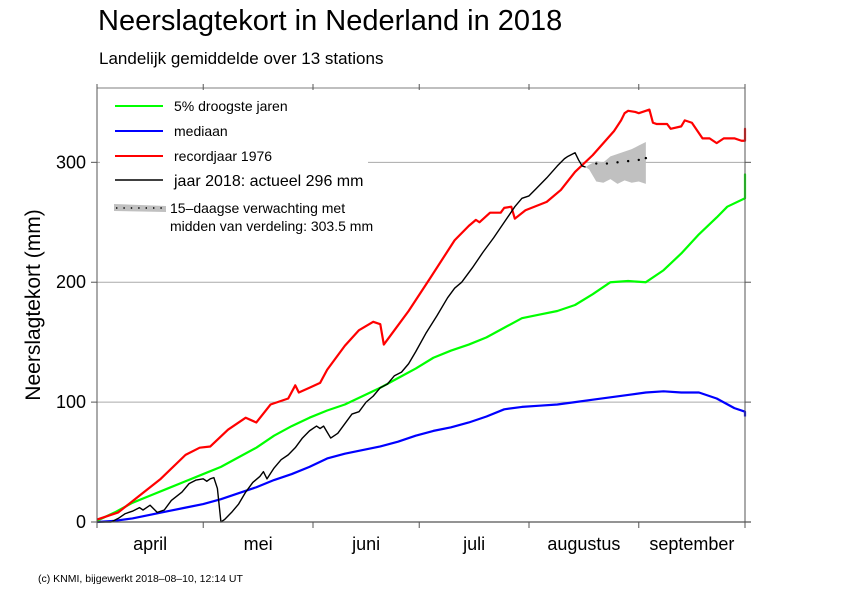 The width and height of the screenshot is (842, 595). Describe the element at coordinates (140, 208) in the screenshot. I see `legend-swatch-forecast-band` at that location.